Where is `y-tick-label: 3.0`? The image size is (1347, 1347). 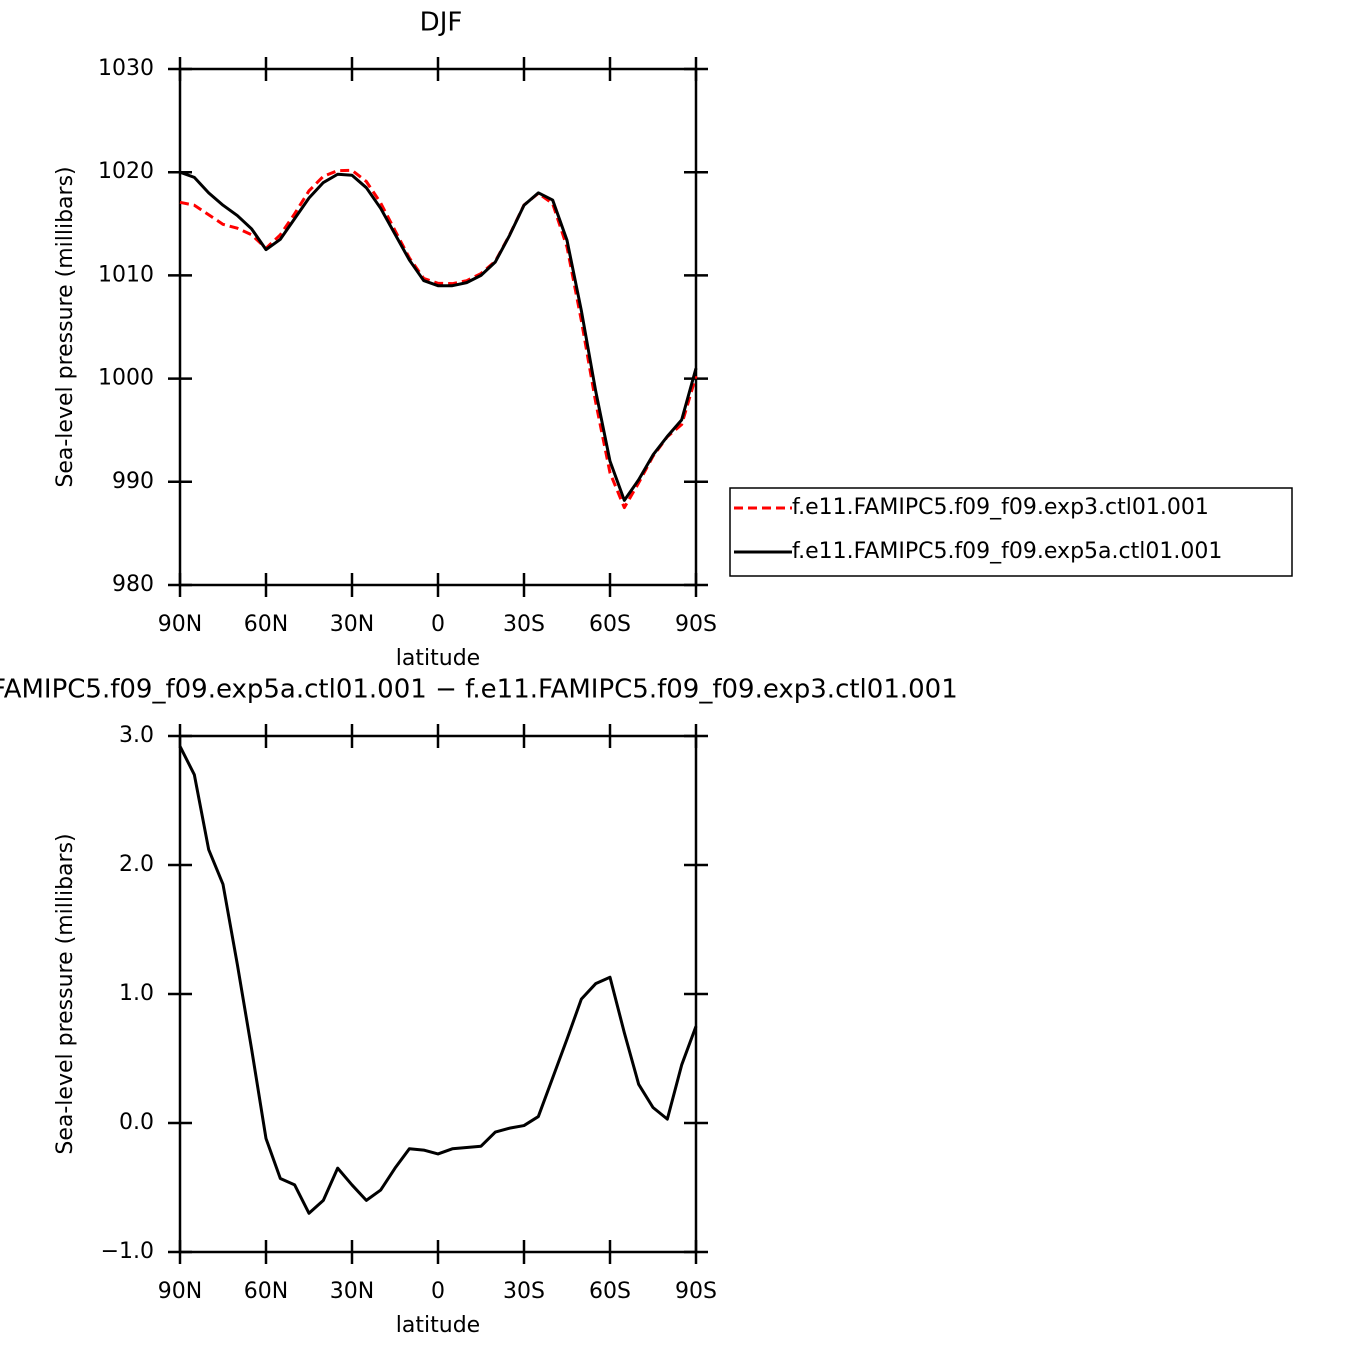 y-tick-label: 3.0 is located at coordinates (136, 735).